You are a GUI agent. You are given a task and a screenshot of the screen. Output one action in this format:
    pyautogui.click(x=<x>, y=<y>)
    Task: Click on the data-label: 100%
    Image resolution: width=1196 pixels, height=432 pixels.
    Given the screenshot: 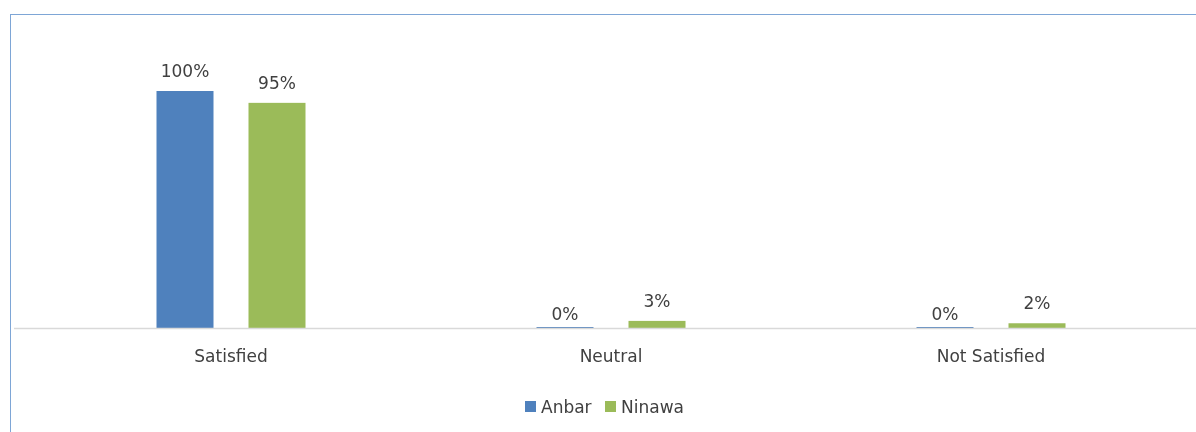 What is the action you would take?
    pyautogui.click(x=185, y=71)
    